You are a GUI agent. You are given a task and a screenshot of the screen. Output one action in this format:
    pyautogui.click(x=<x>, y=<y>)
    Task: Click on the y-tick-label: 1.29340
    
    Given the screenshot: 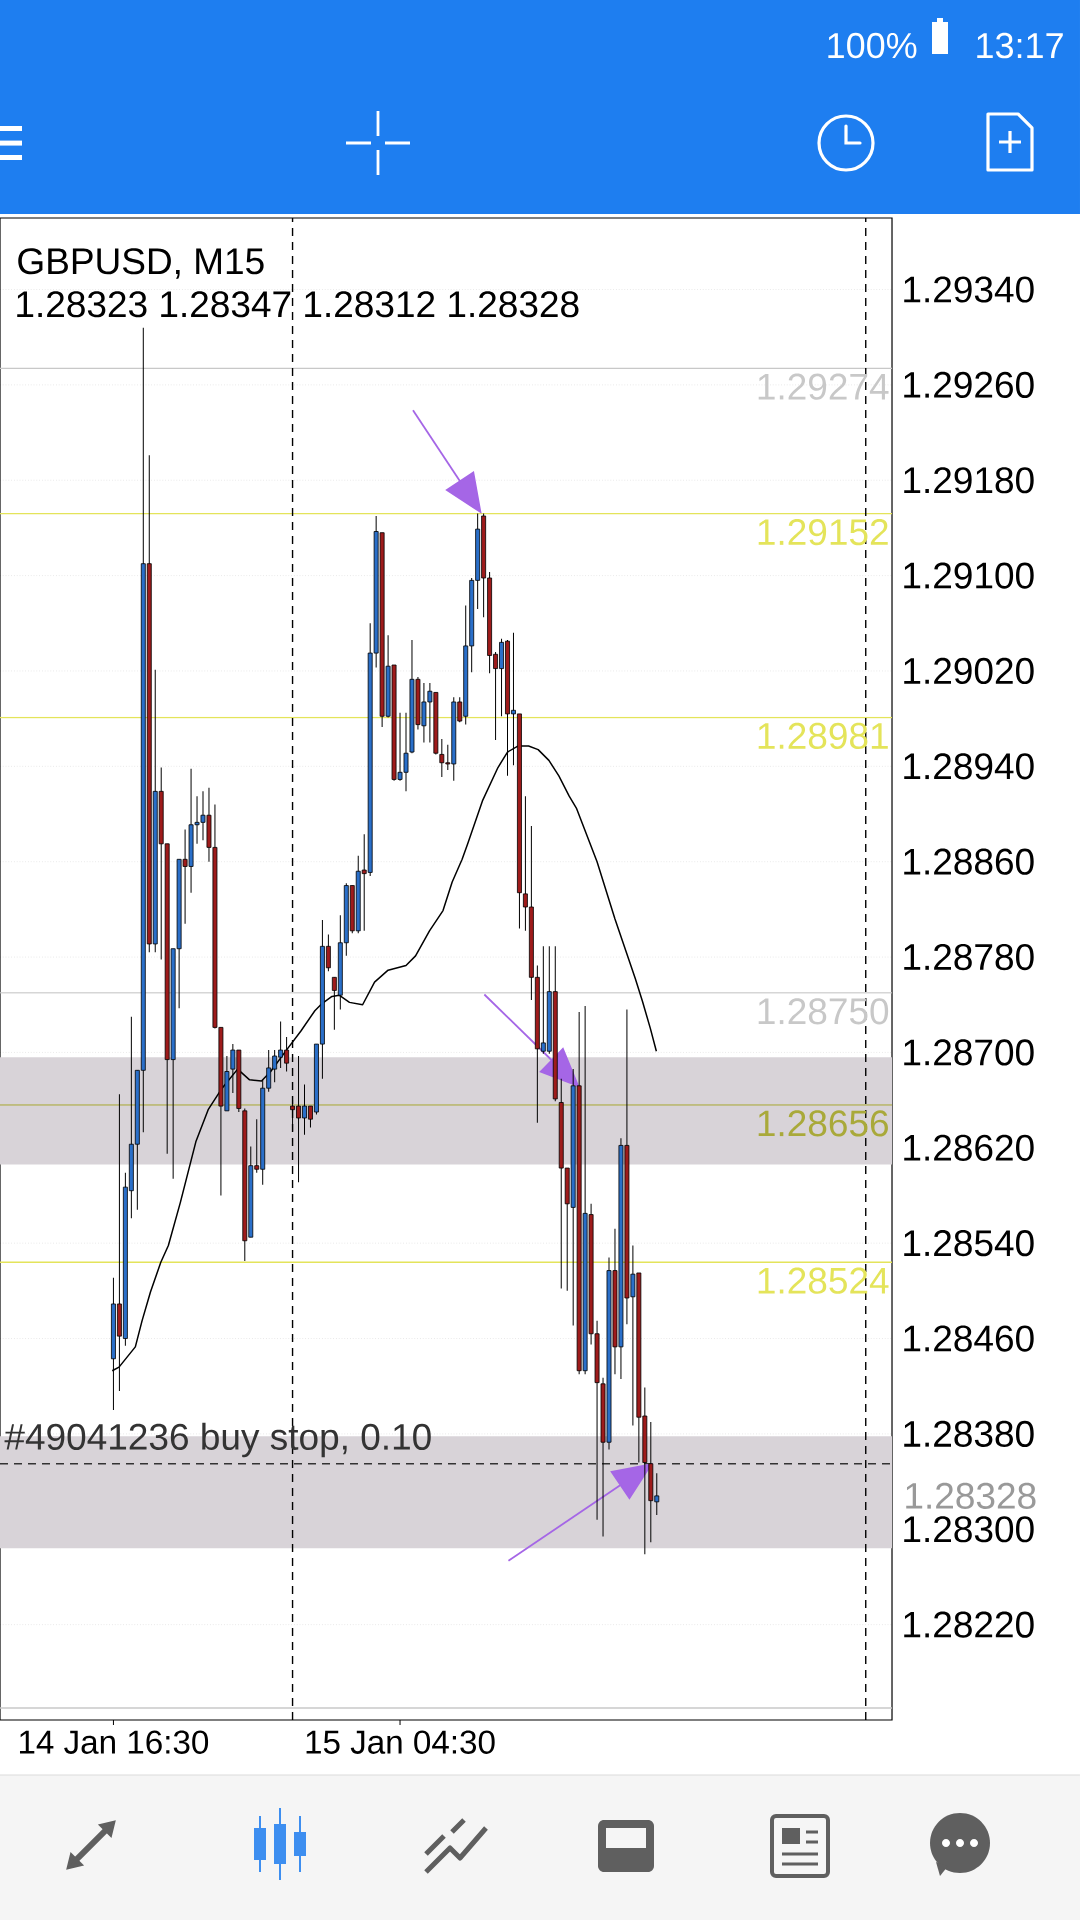 What is the action you would take?
    pyautogui.click(x=969, y=289)
    